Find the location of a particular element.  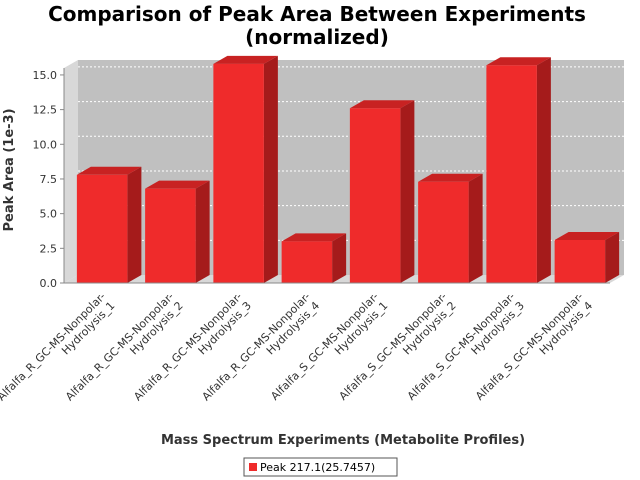

y-tick-label: 2.5 is located at coordinates (49, 248).